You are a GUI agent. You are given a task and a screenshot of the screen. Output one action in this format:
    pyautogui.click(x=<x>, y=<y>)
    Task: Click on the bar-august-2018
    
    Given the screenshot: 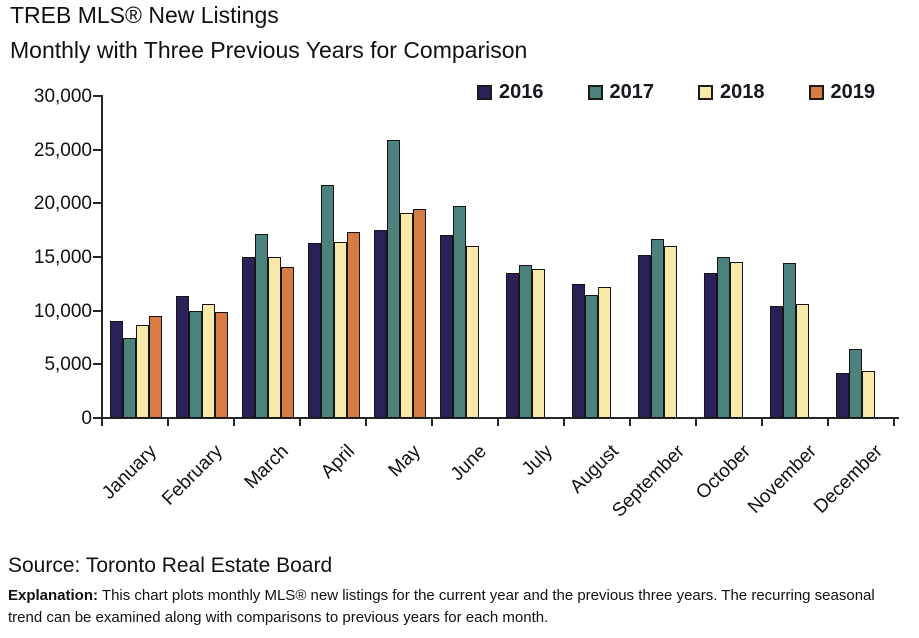 What is the action you would take?
    pyautogui.click(x=604, y=352)
    